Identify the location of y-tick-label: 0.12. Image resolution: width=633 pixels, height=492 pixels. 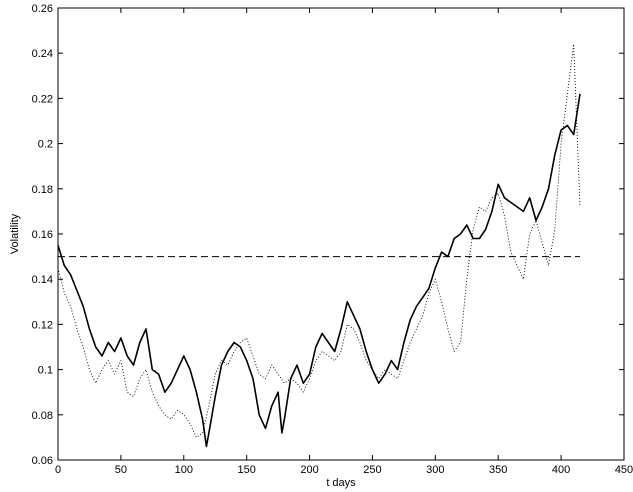
(42, 325).